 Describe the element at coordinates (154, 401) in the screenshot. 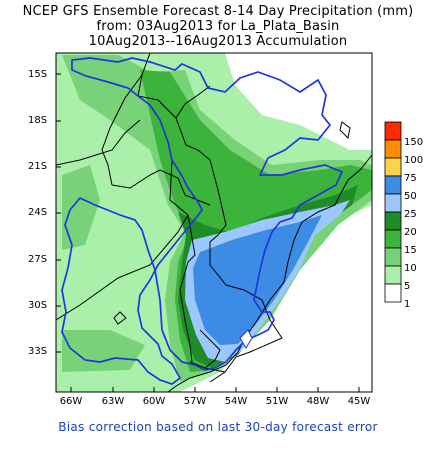

I see `x-tick-label: 60W` at that location.